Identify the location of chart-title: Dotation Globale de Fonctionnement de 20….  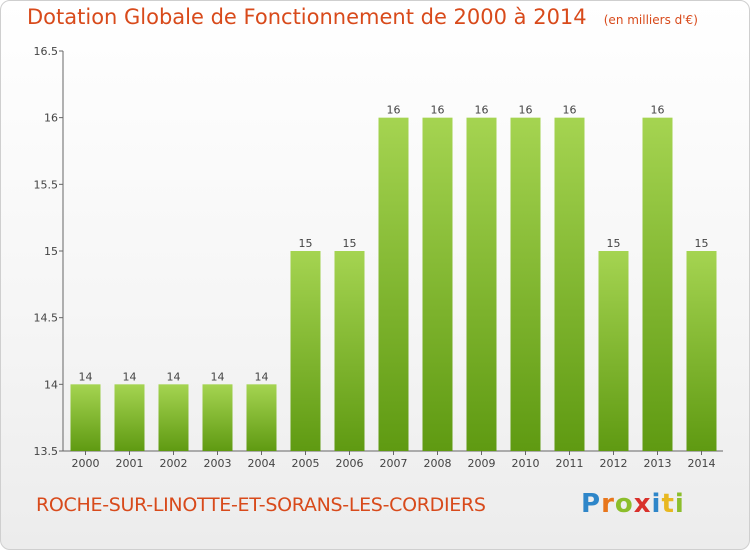
(362, 17).